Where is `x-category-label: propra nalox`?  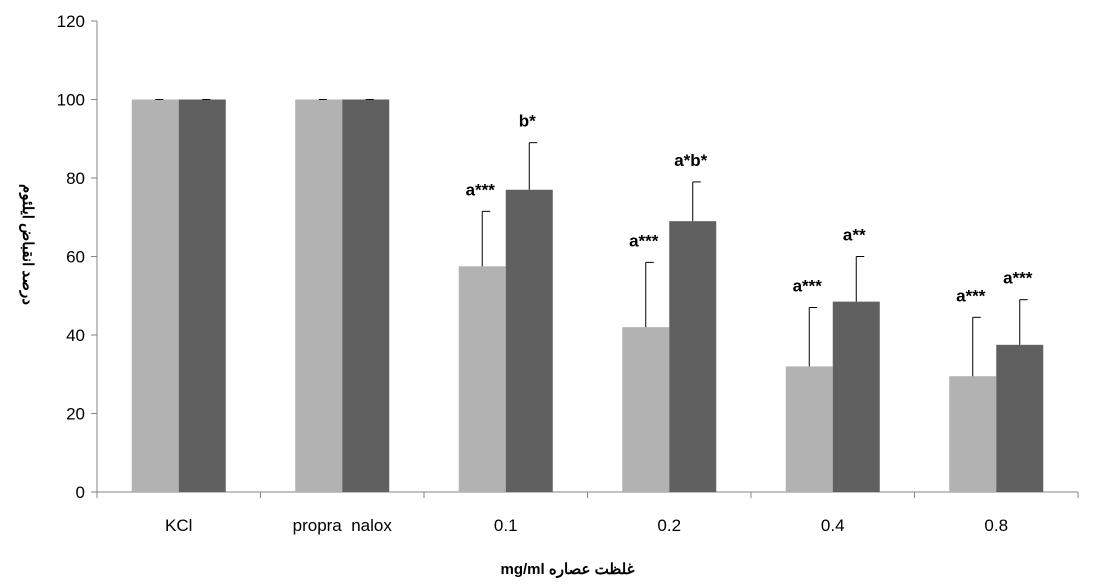
x-category-label: propra nalox is located at coordinates (343, 525).